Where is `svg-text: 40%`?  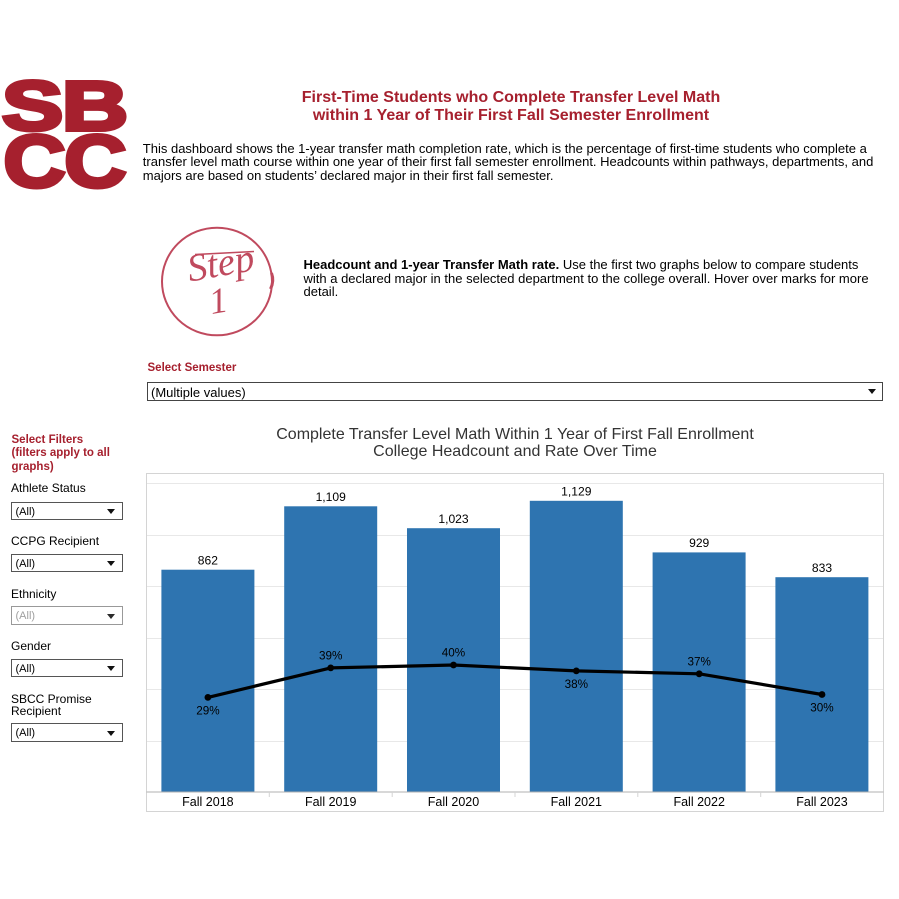 svg-text: 40% is located at coordinates (453, 653).